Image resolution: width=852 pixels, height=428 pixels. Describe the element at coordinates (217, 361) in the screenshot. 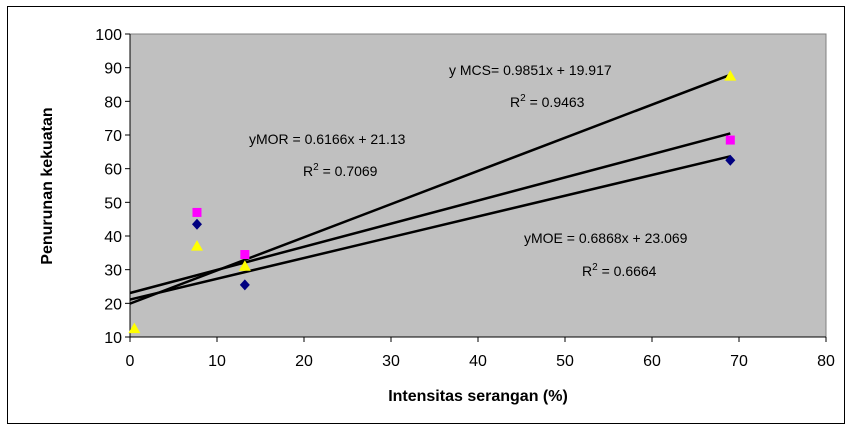

I see `x-tick-label: 10` at that location.